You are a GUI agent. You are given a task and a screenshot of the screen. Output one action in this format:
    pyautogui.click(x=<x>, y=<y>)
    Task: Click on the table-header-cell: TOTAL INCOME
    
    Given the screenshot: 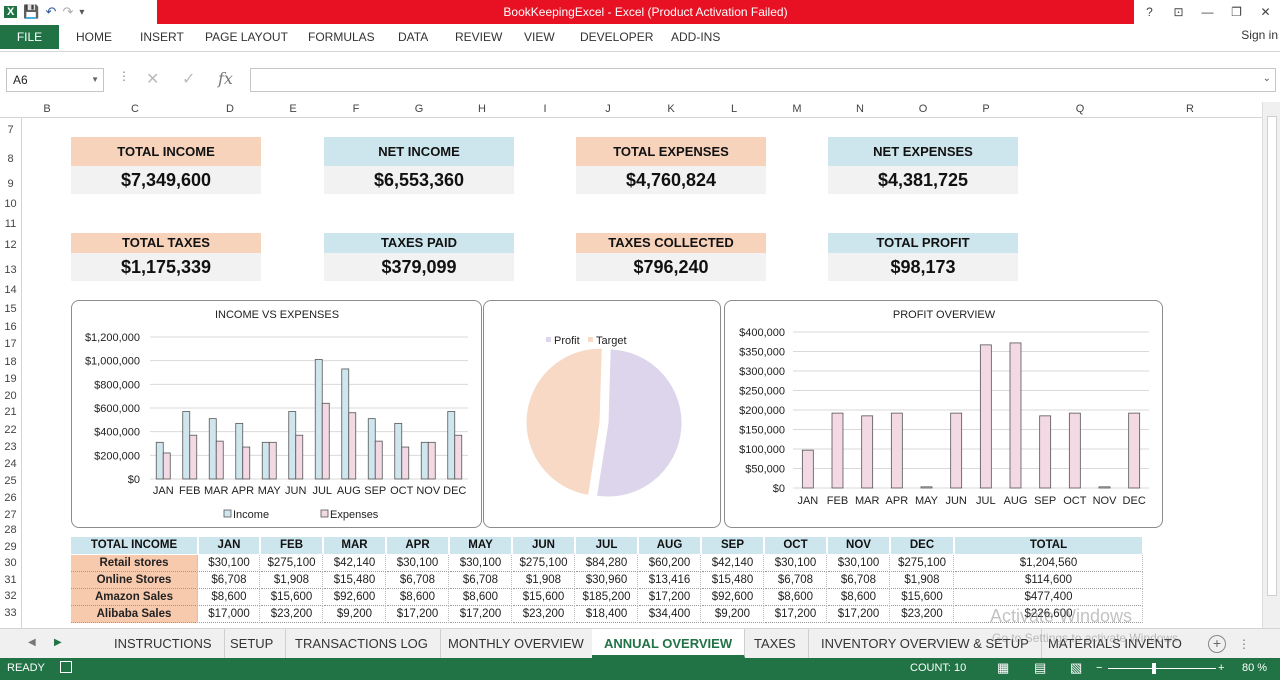 What is the action you would take?
    pyautogui.click(x=134, y=545)
    